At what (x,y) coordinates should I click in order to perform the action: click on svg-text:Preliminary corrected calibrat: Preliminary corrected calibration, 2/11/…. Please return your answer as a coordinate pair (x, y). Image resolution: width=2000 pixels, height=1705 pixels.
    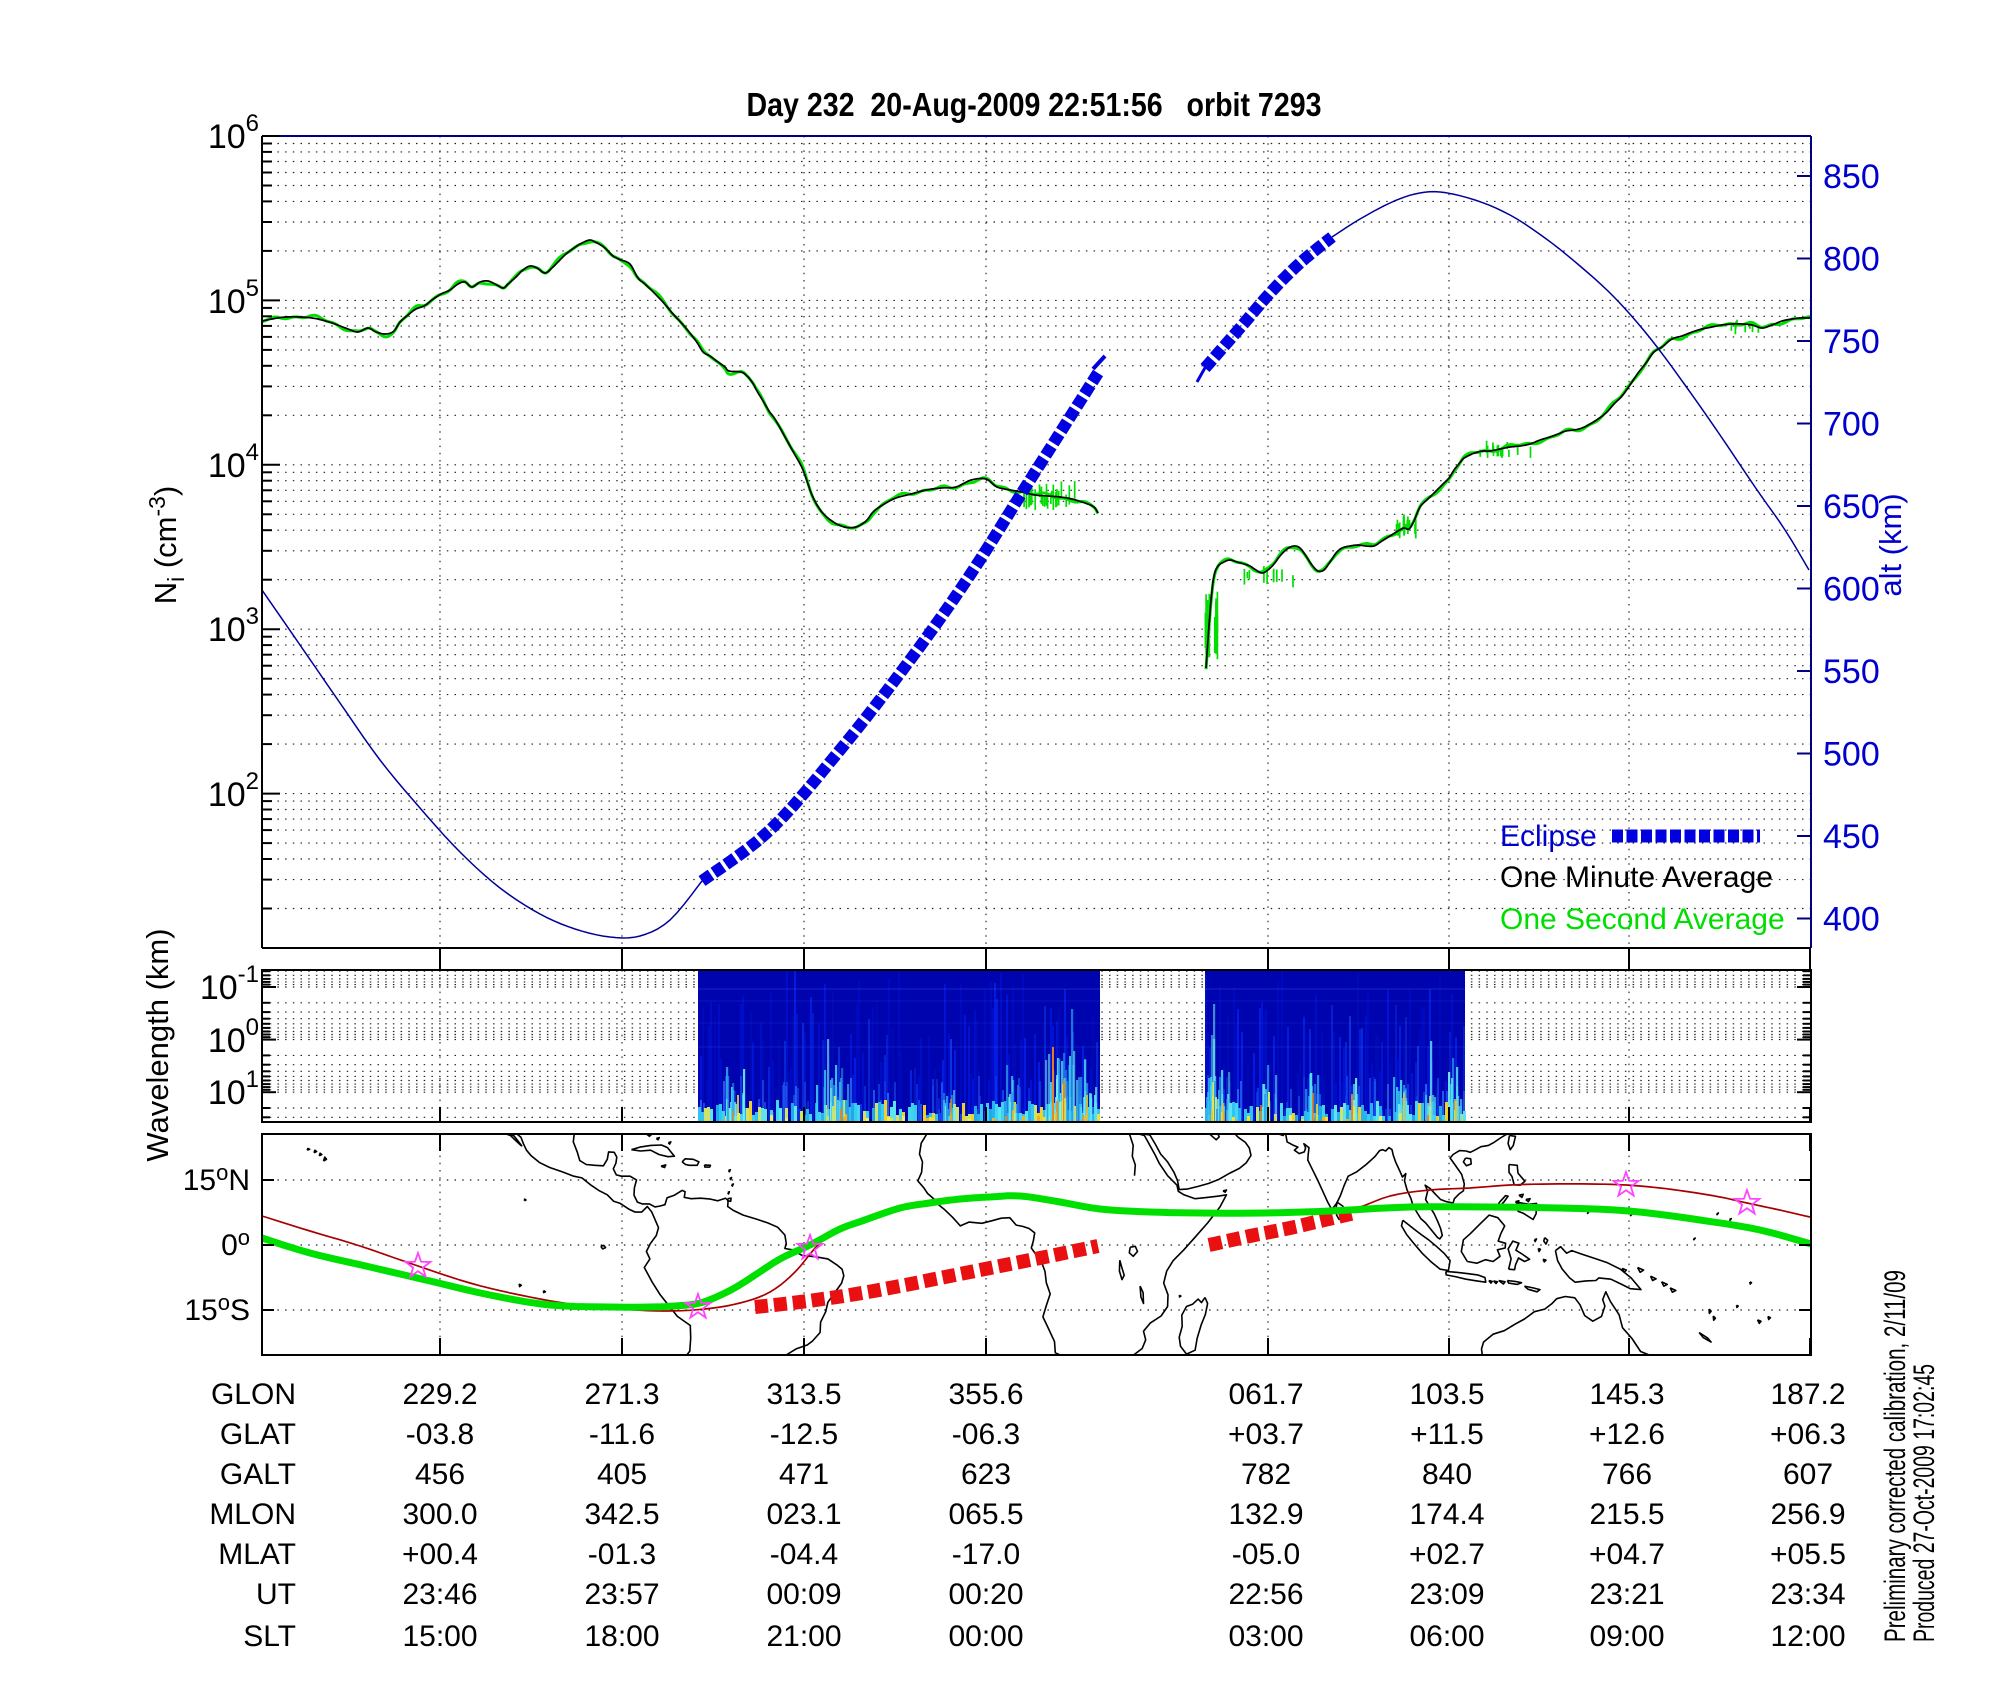
    Looking at the image, I should click on (1895, 1456).